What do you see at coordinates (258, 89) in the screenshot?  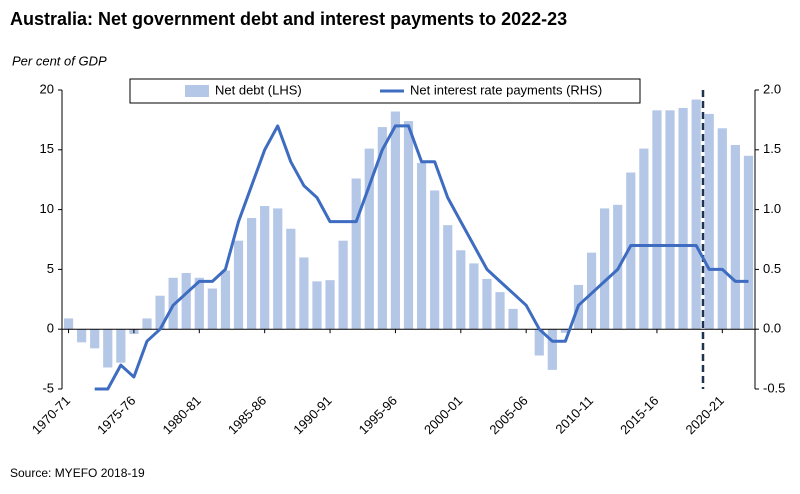 I see `legend-label: Net debt (LHS)` at bounding box center [258, 89].